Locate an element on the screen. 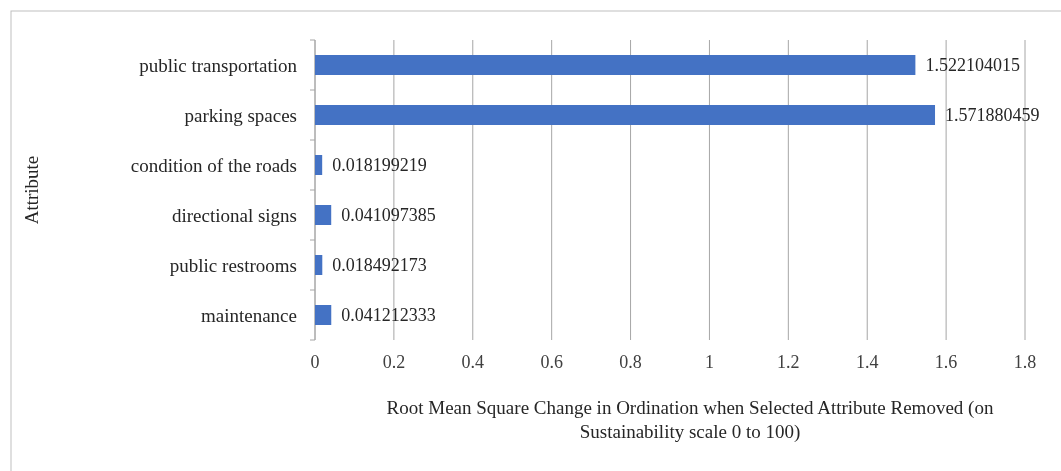 This screenshot has width=1061, height=471. data-label: 0.041097385 is located at coordinates (388, 215).